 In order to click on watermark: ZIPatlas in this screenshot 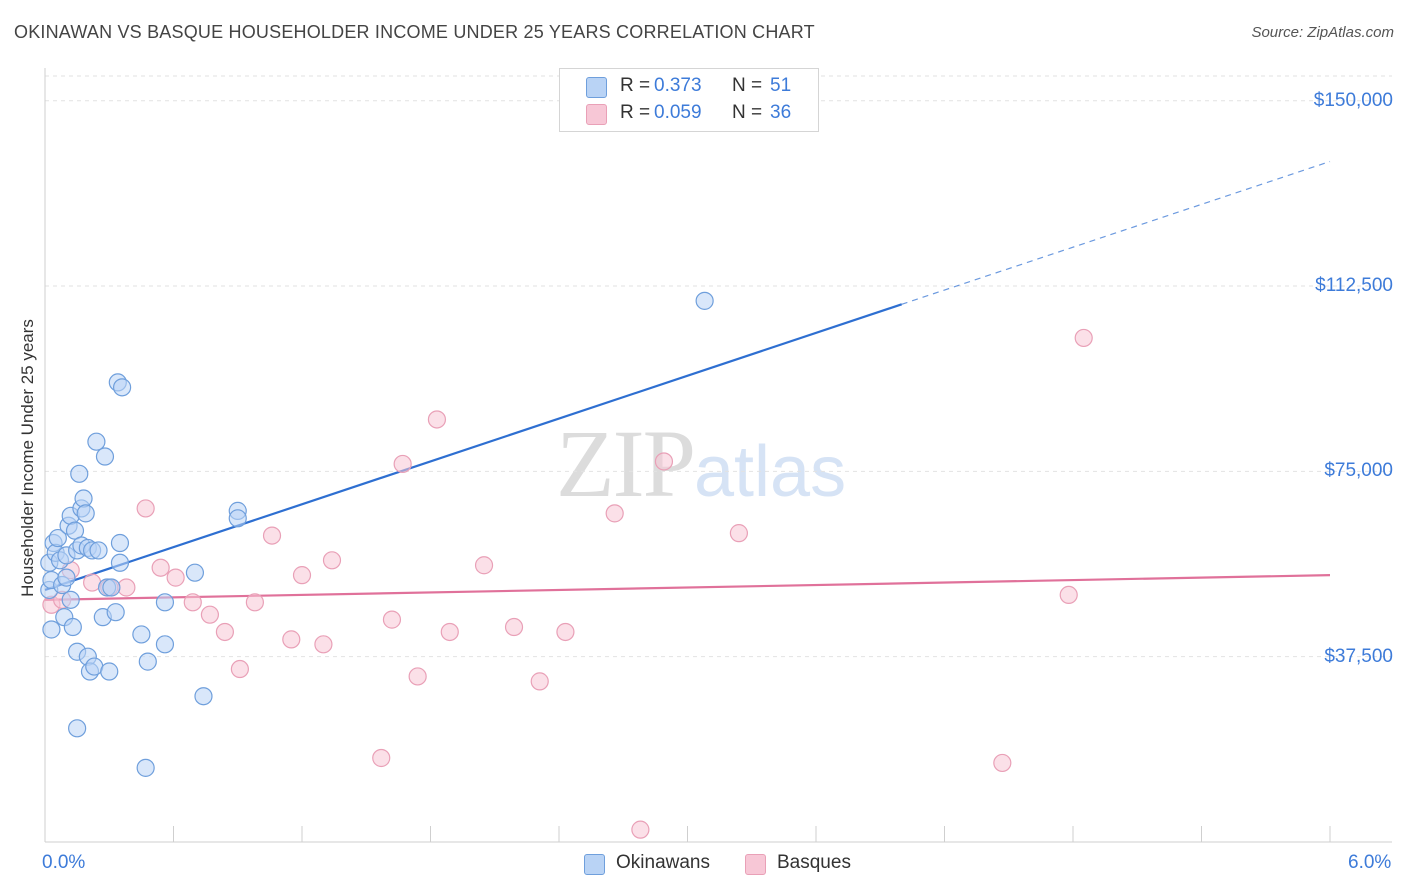, I will do `click(701, 463)`.